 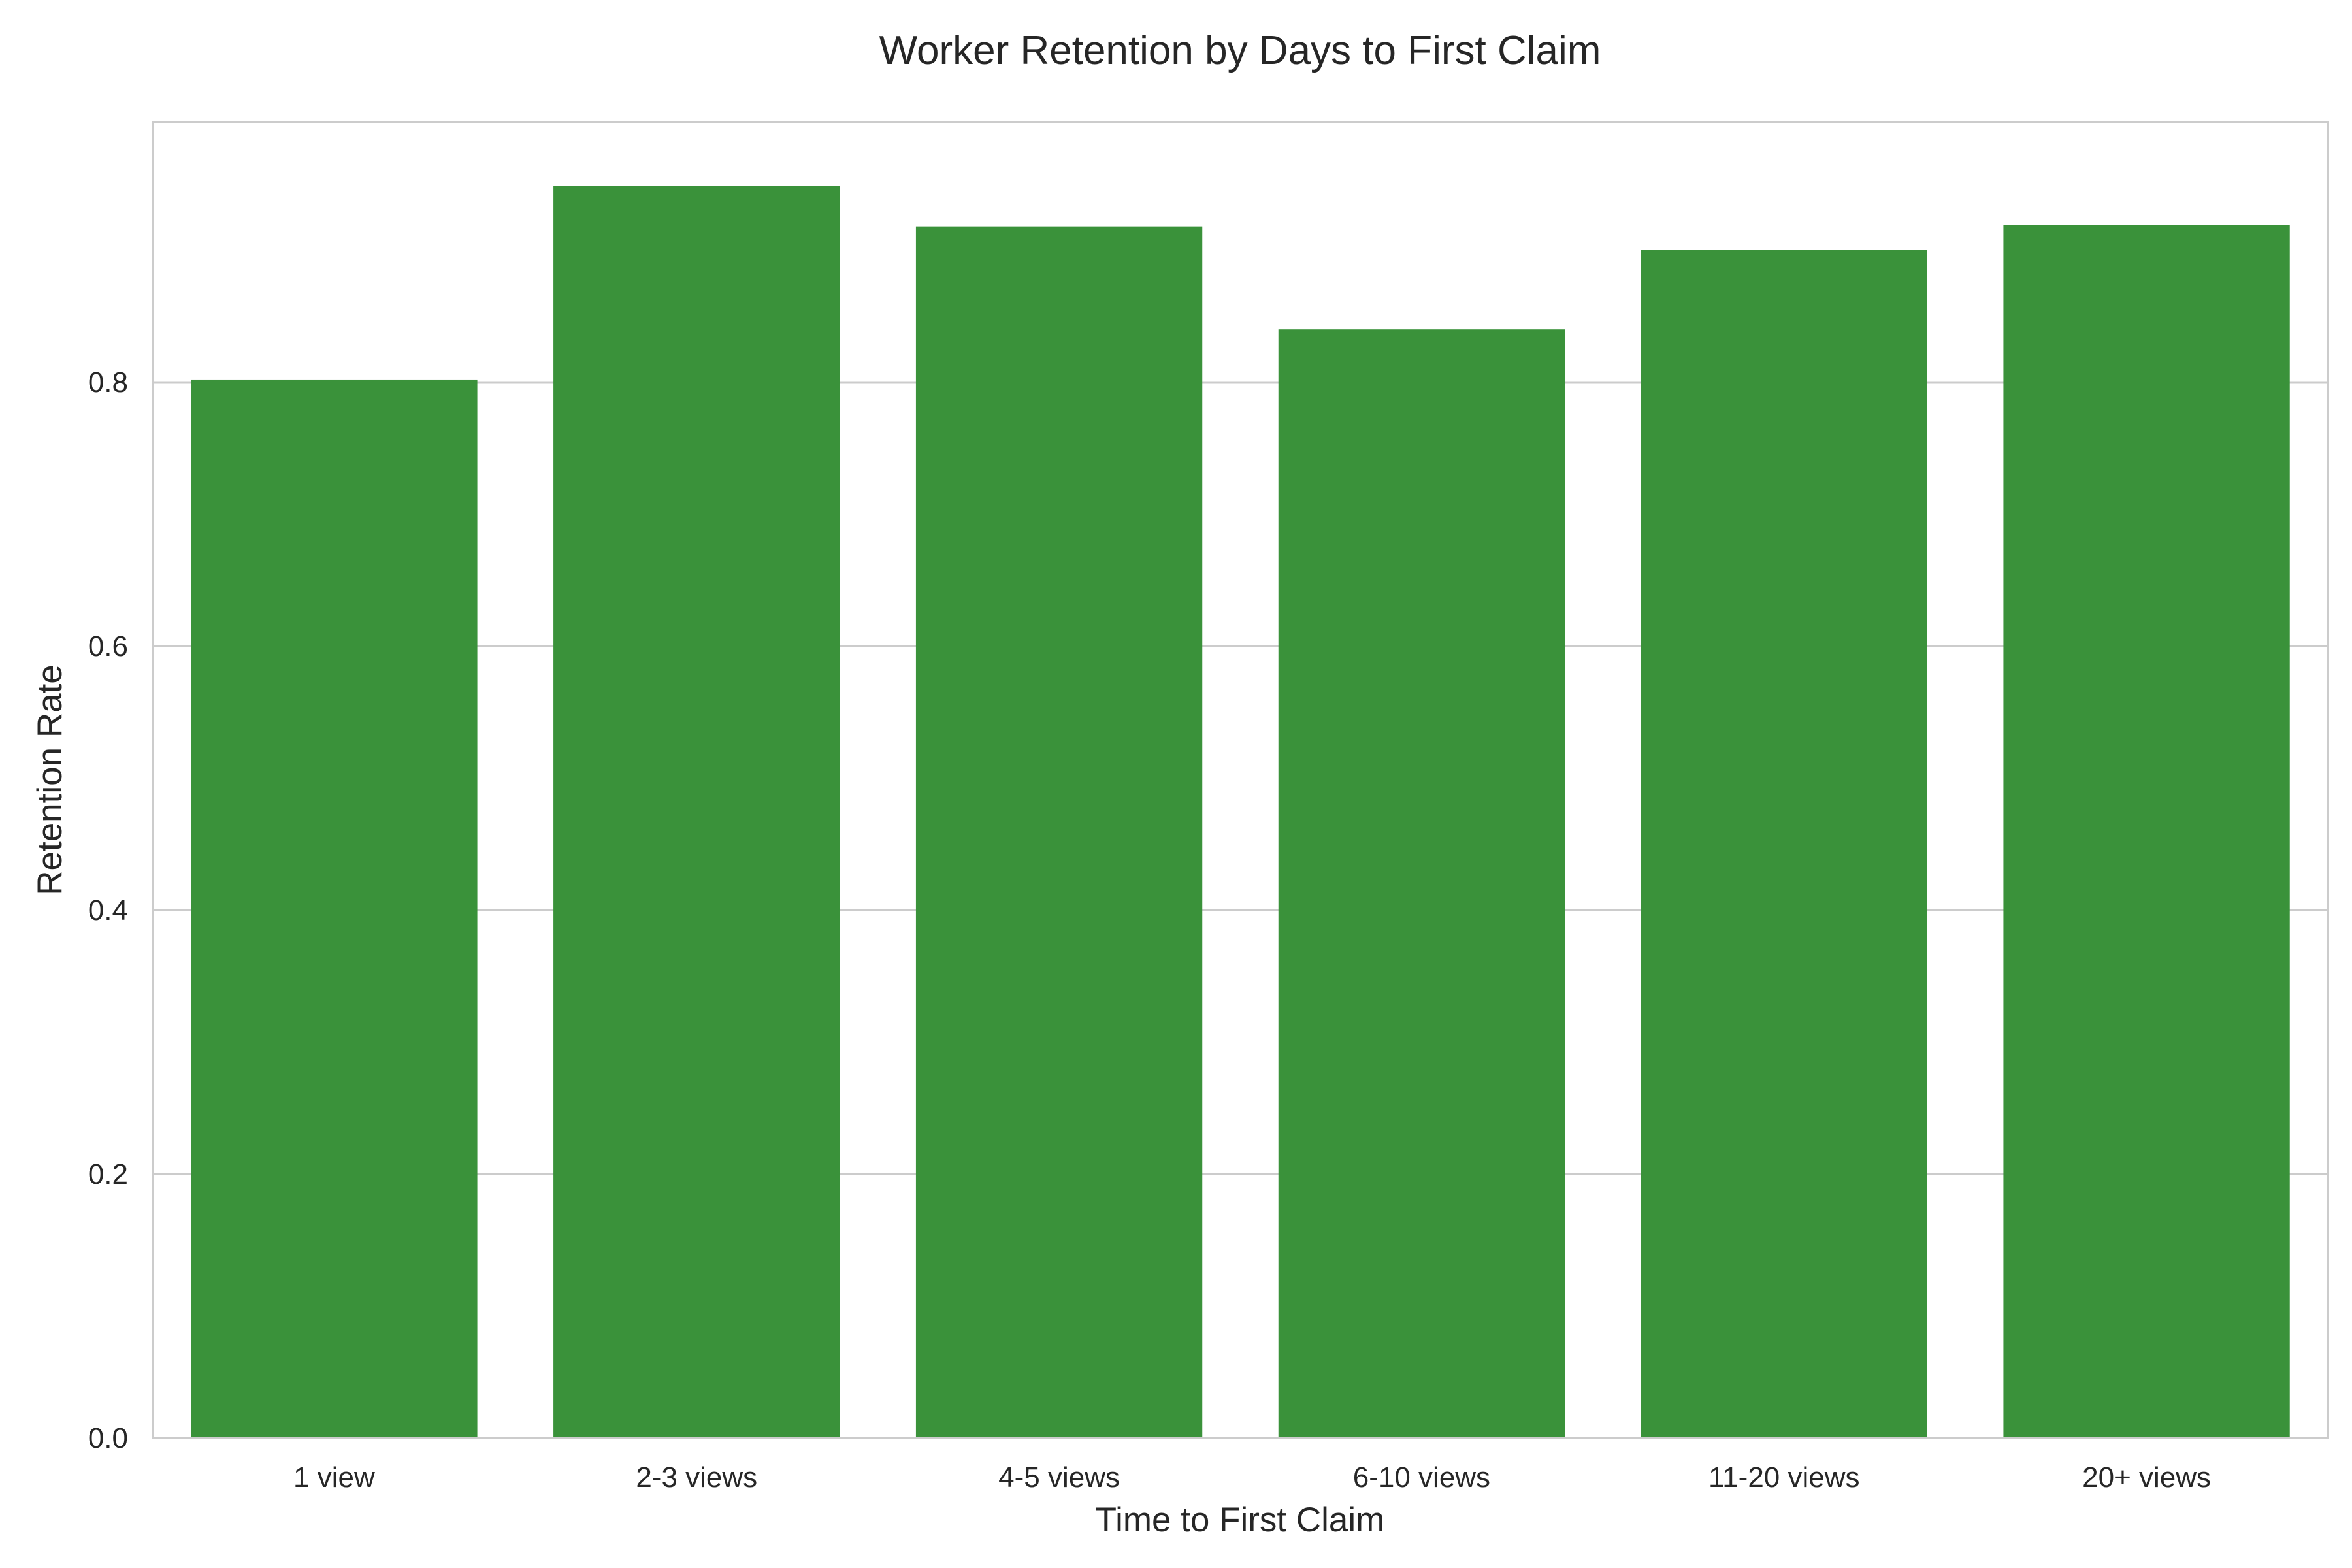 I want to click on y-tick-label: 0.6, so click(x=108, y=646).